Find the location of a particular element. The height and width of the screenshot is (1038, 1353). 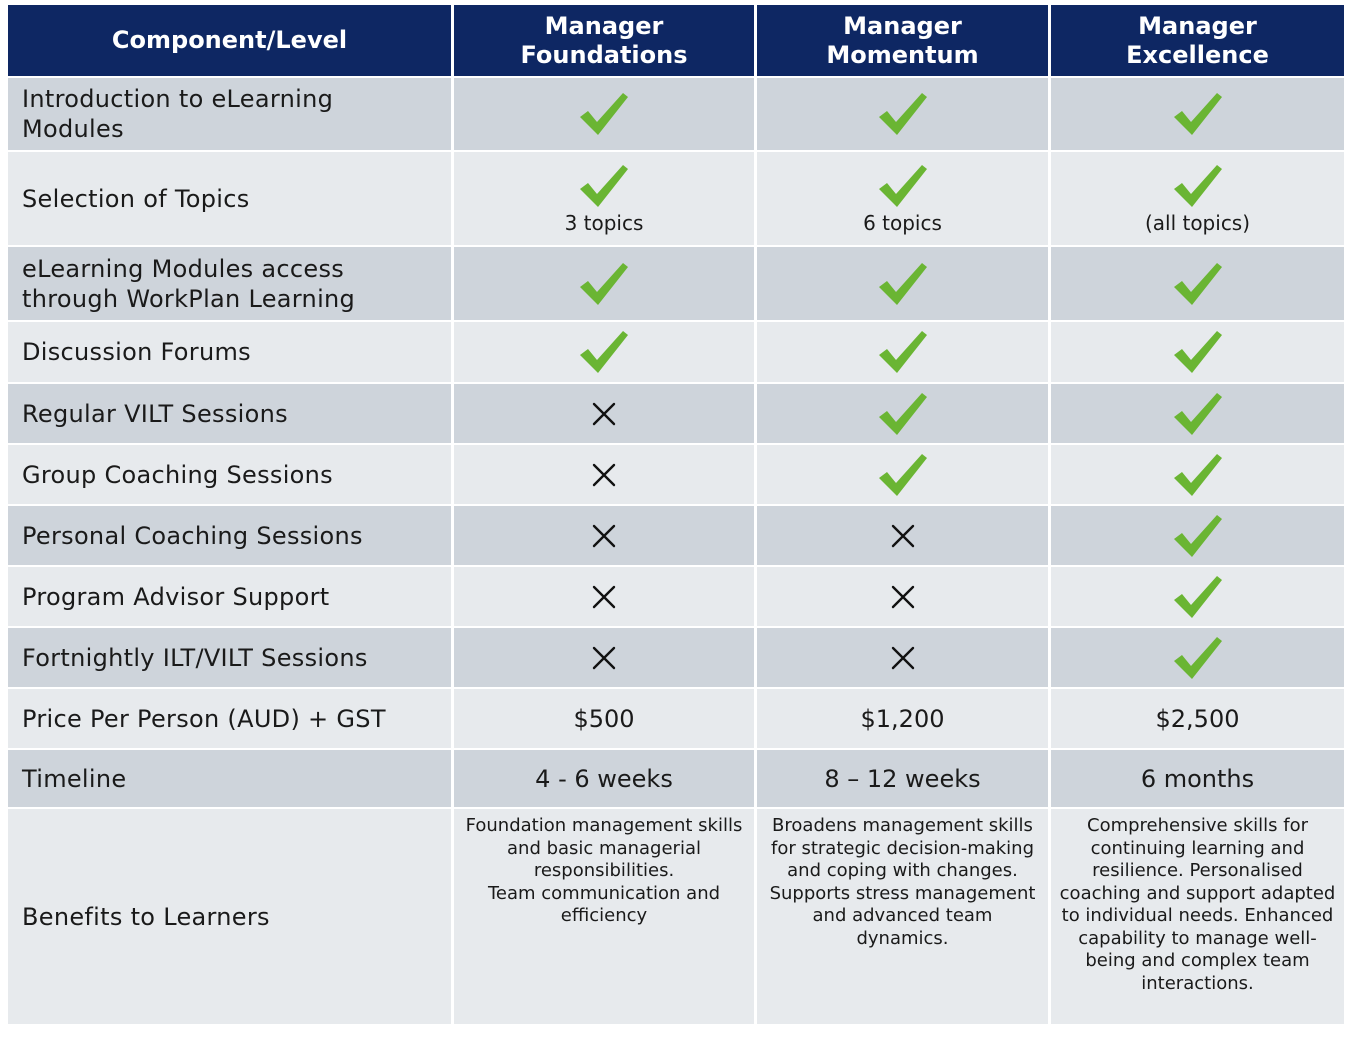

row-label: Discussion Forums is located at coordinates (229, 352).